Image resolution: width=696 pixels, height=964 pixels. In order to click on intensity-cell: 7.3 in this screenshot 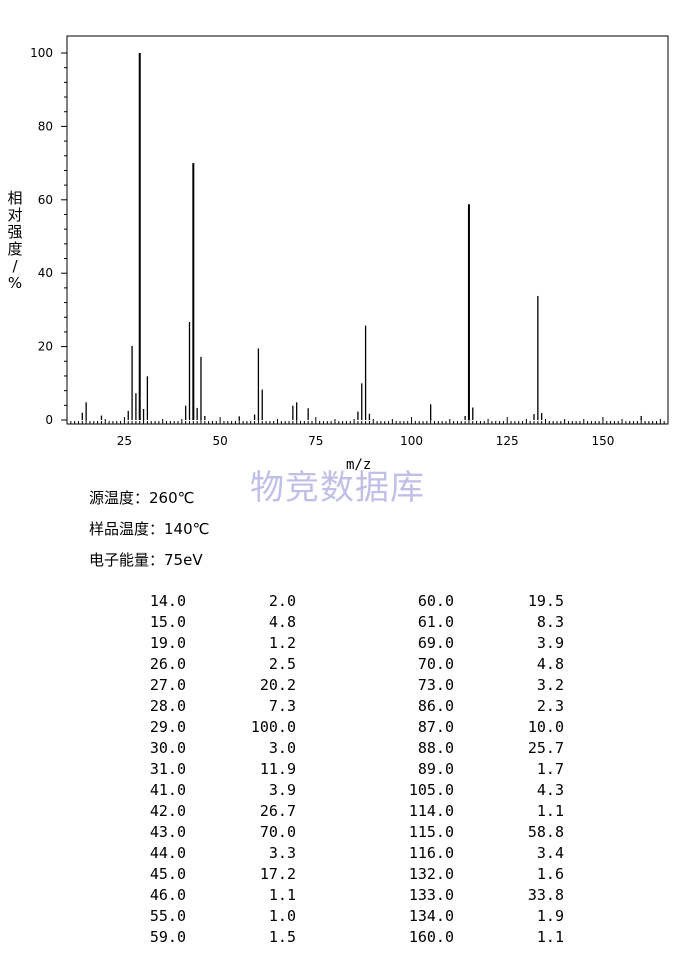, I will do `click(282, 706)`.